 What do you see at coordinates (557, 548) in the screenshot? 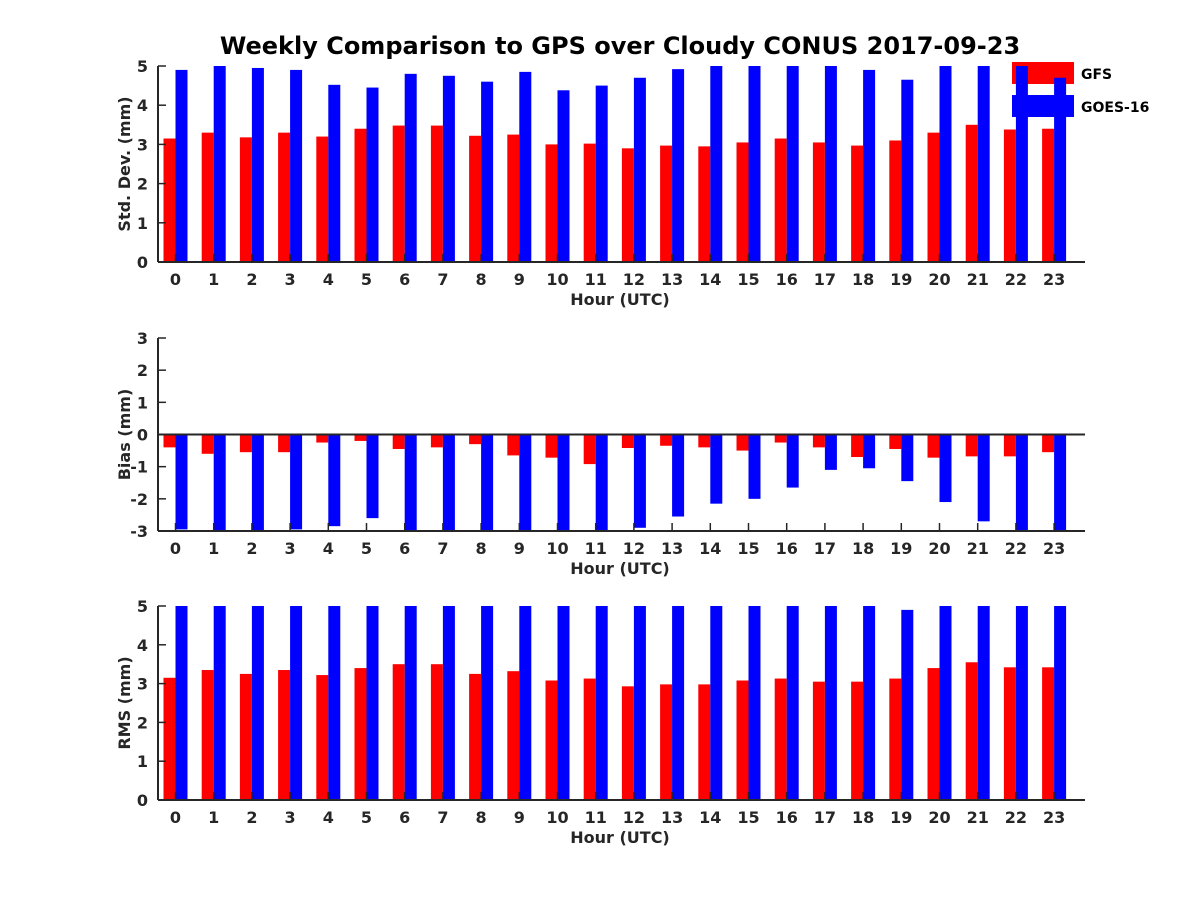
I see `x-tick-label: 10` at bounding box center [557, 548].